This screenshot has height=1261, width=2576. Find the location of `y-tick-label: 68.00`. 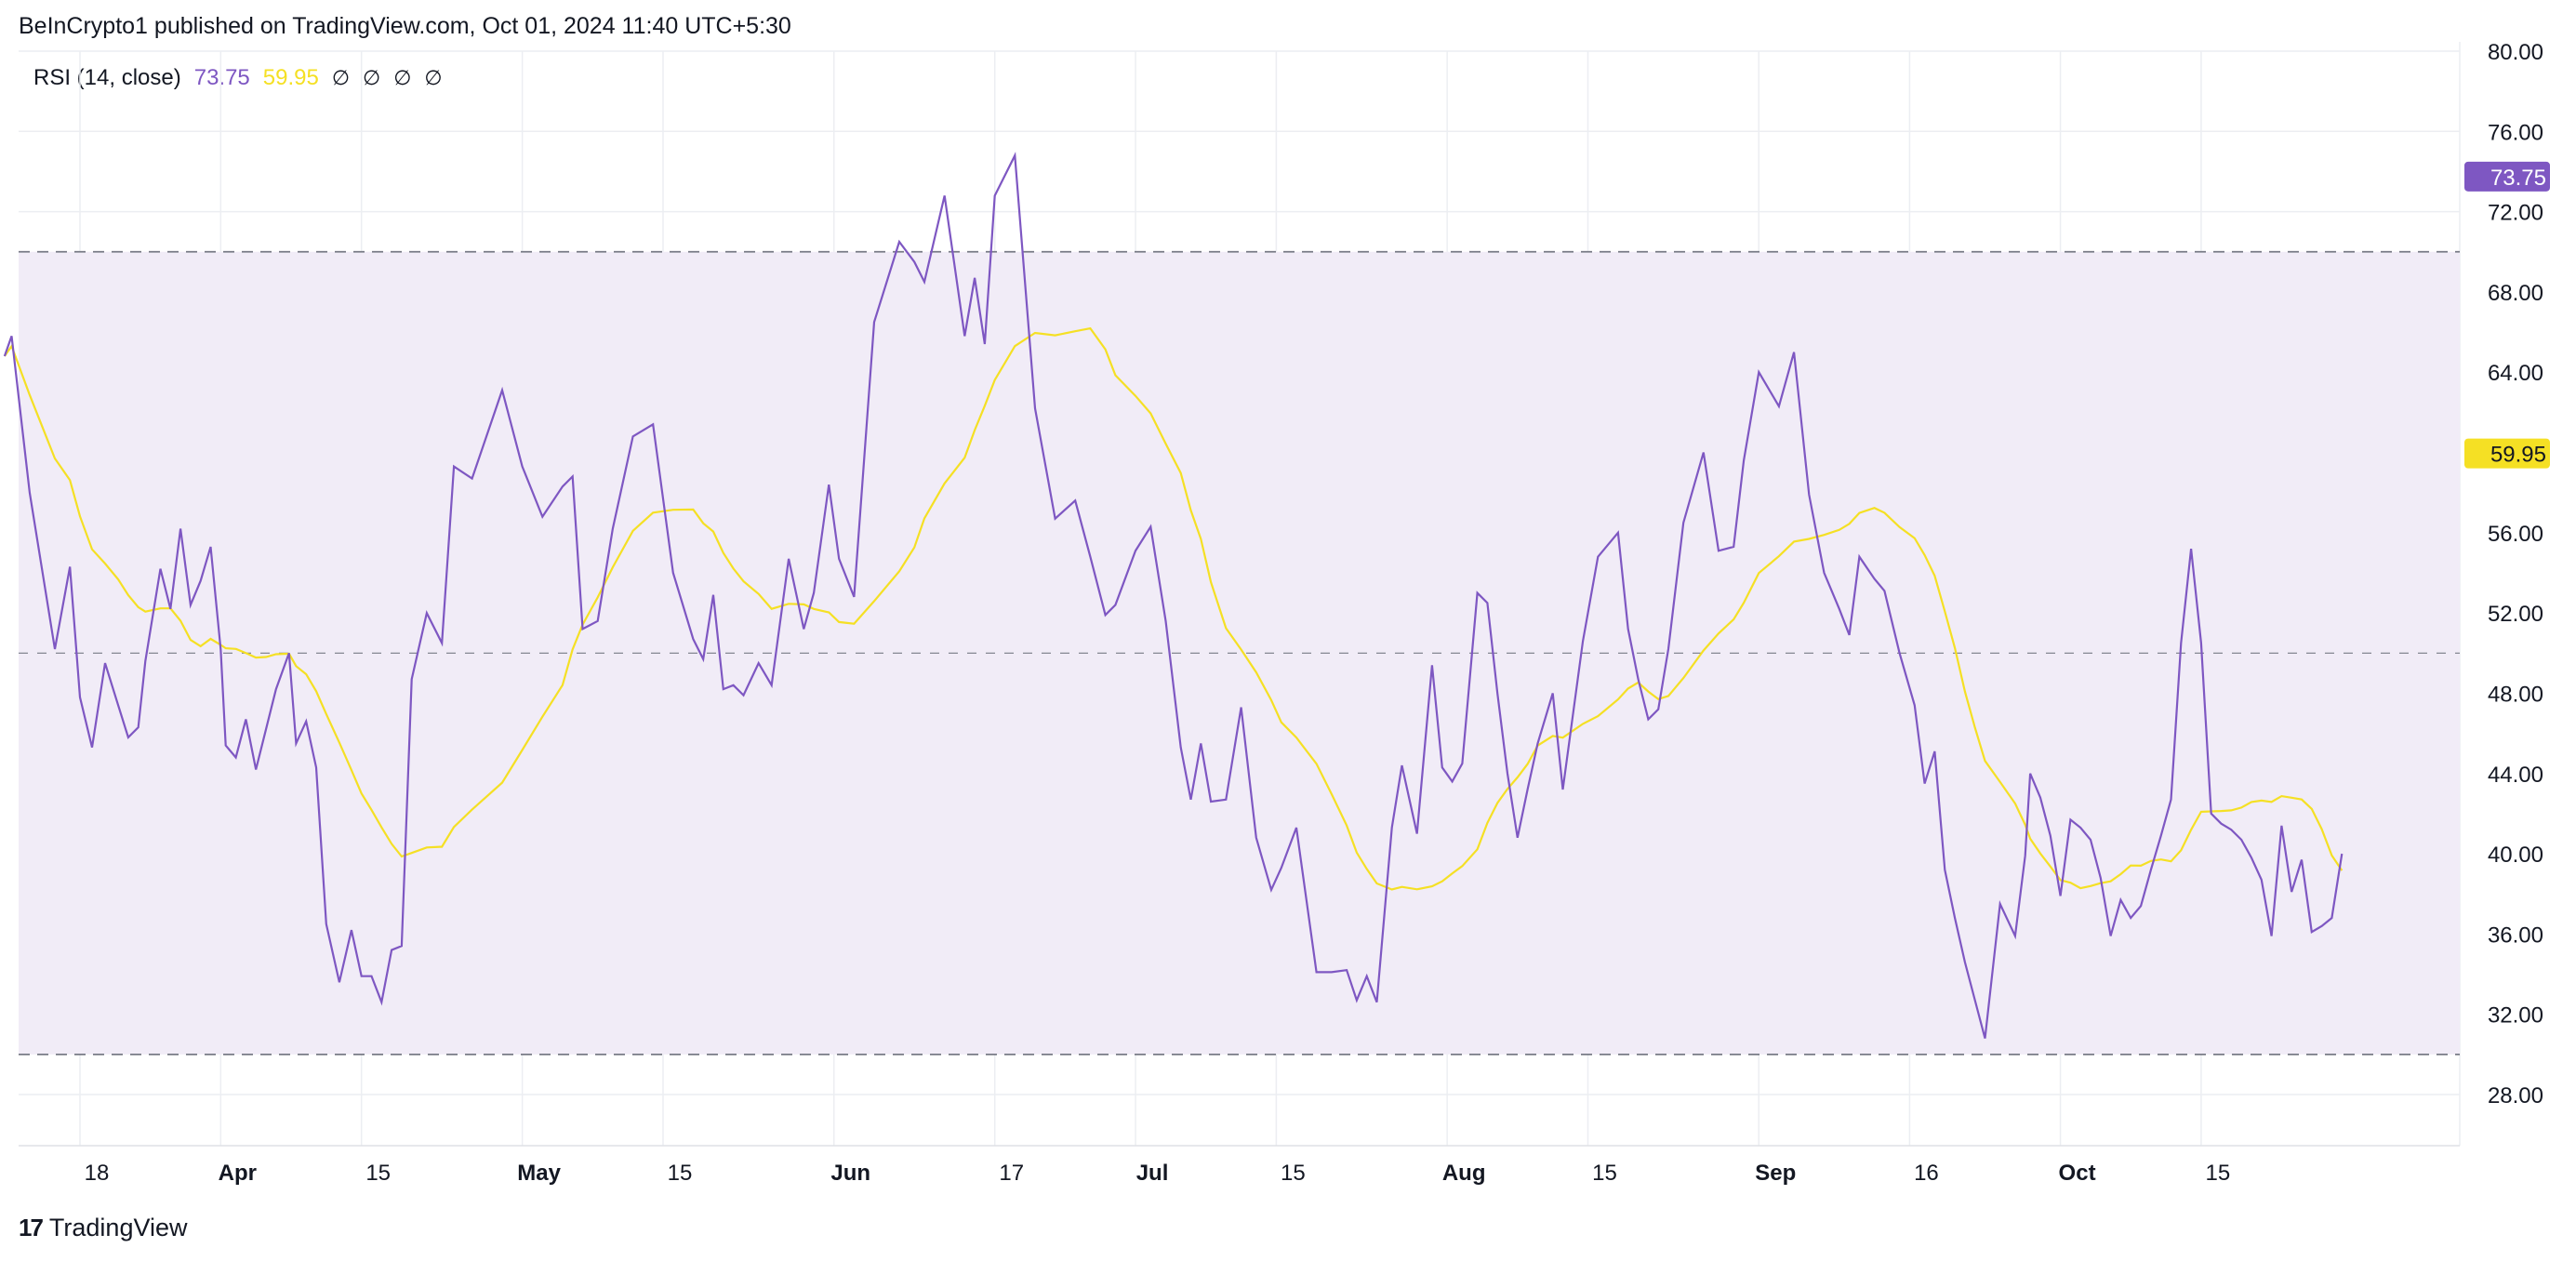

y-tick-label: 68.00 is located at coordinates (2515, 293).